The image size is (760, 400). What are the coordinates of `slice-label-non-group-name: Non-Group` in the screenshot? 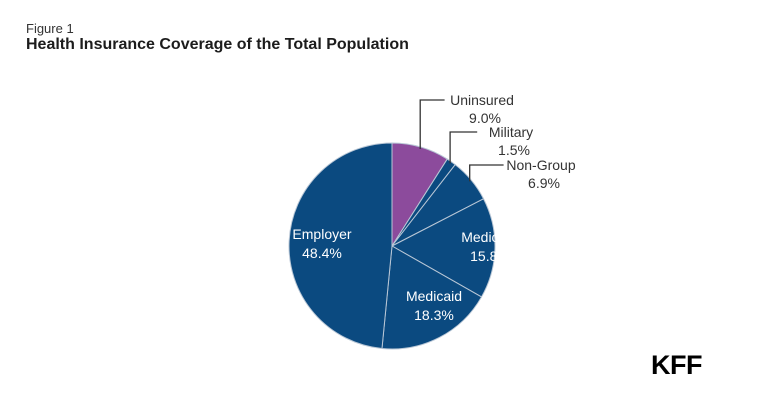 It's located at (540, 165).